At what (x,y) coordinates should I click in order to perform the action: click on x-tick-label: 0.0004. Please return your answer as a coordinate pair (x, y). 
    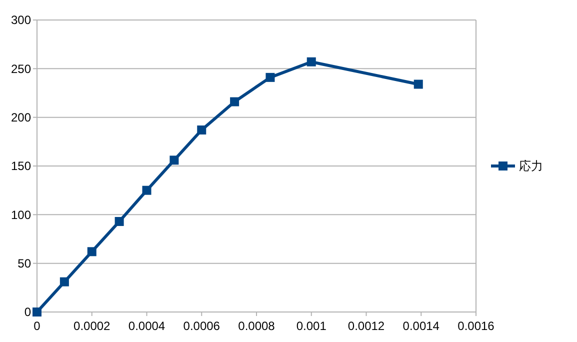
    Looking at the image, I should click on (147, 326).